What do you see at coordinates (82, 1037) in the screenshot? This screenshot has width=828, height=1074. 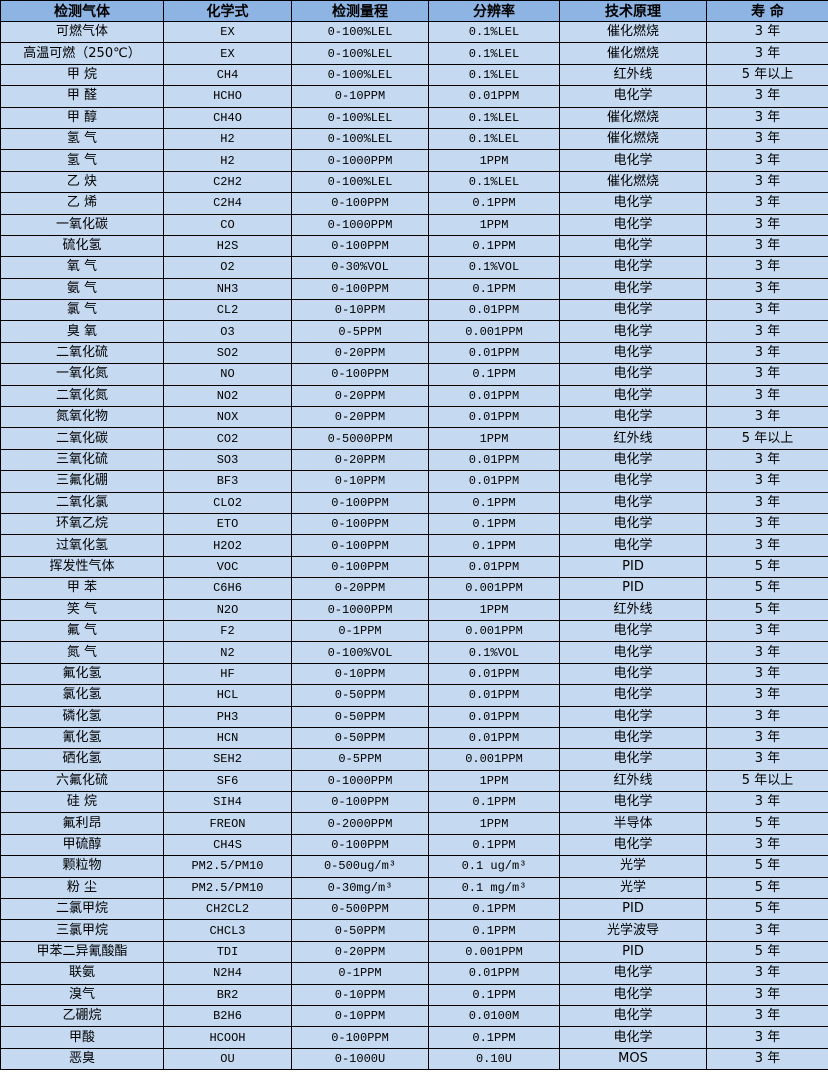 I see `cell-gas-name: 甲酸` at bounding box center [82, 1037].